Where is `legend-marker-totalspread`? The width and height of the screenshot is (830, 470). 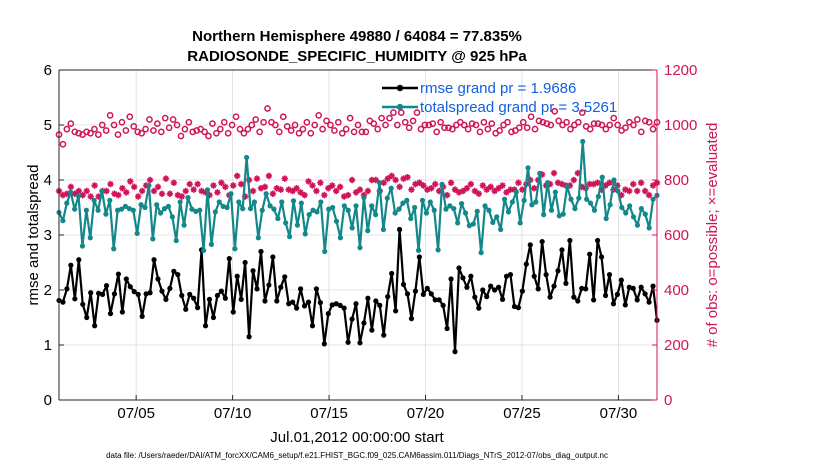 legend-marker-totalspread is located at coordinates (400, 107).